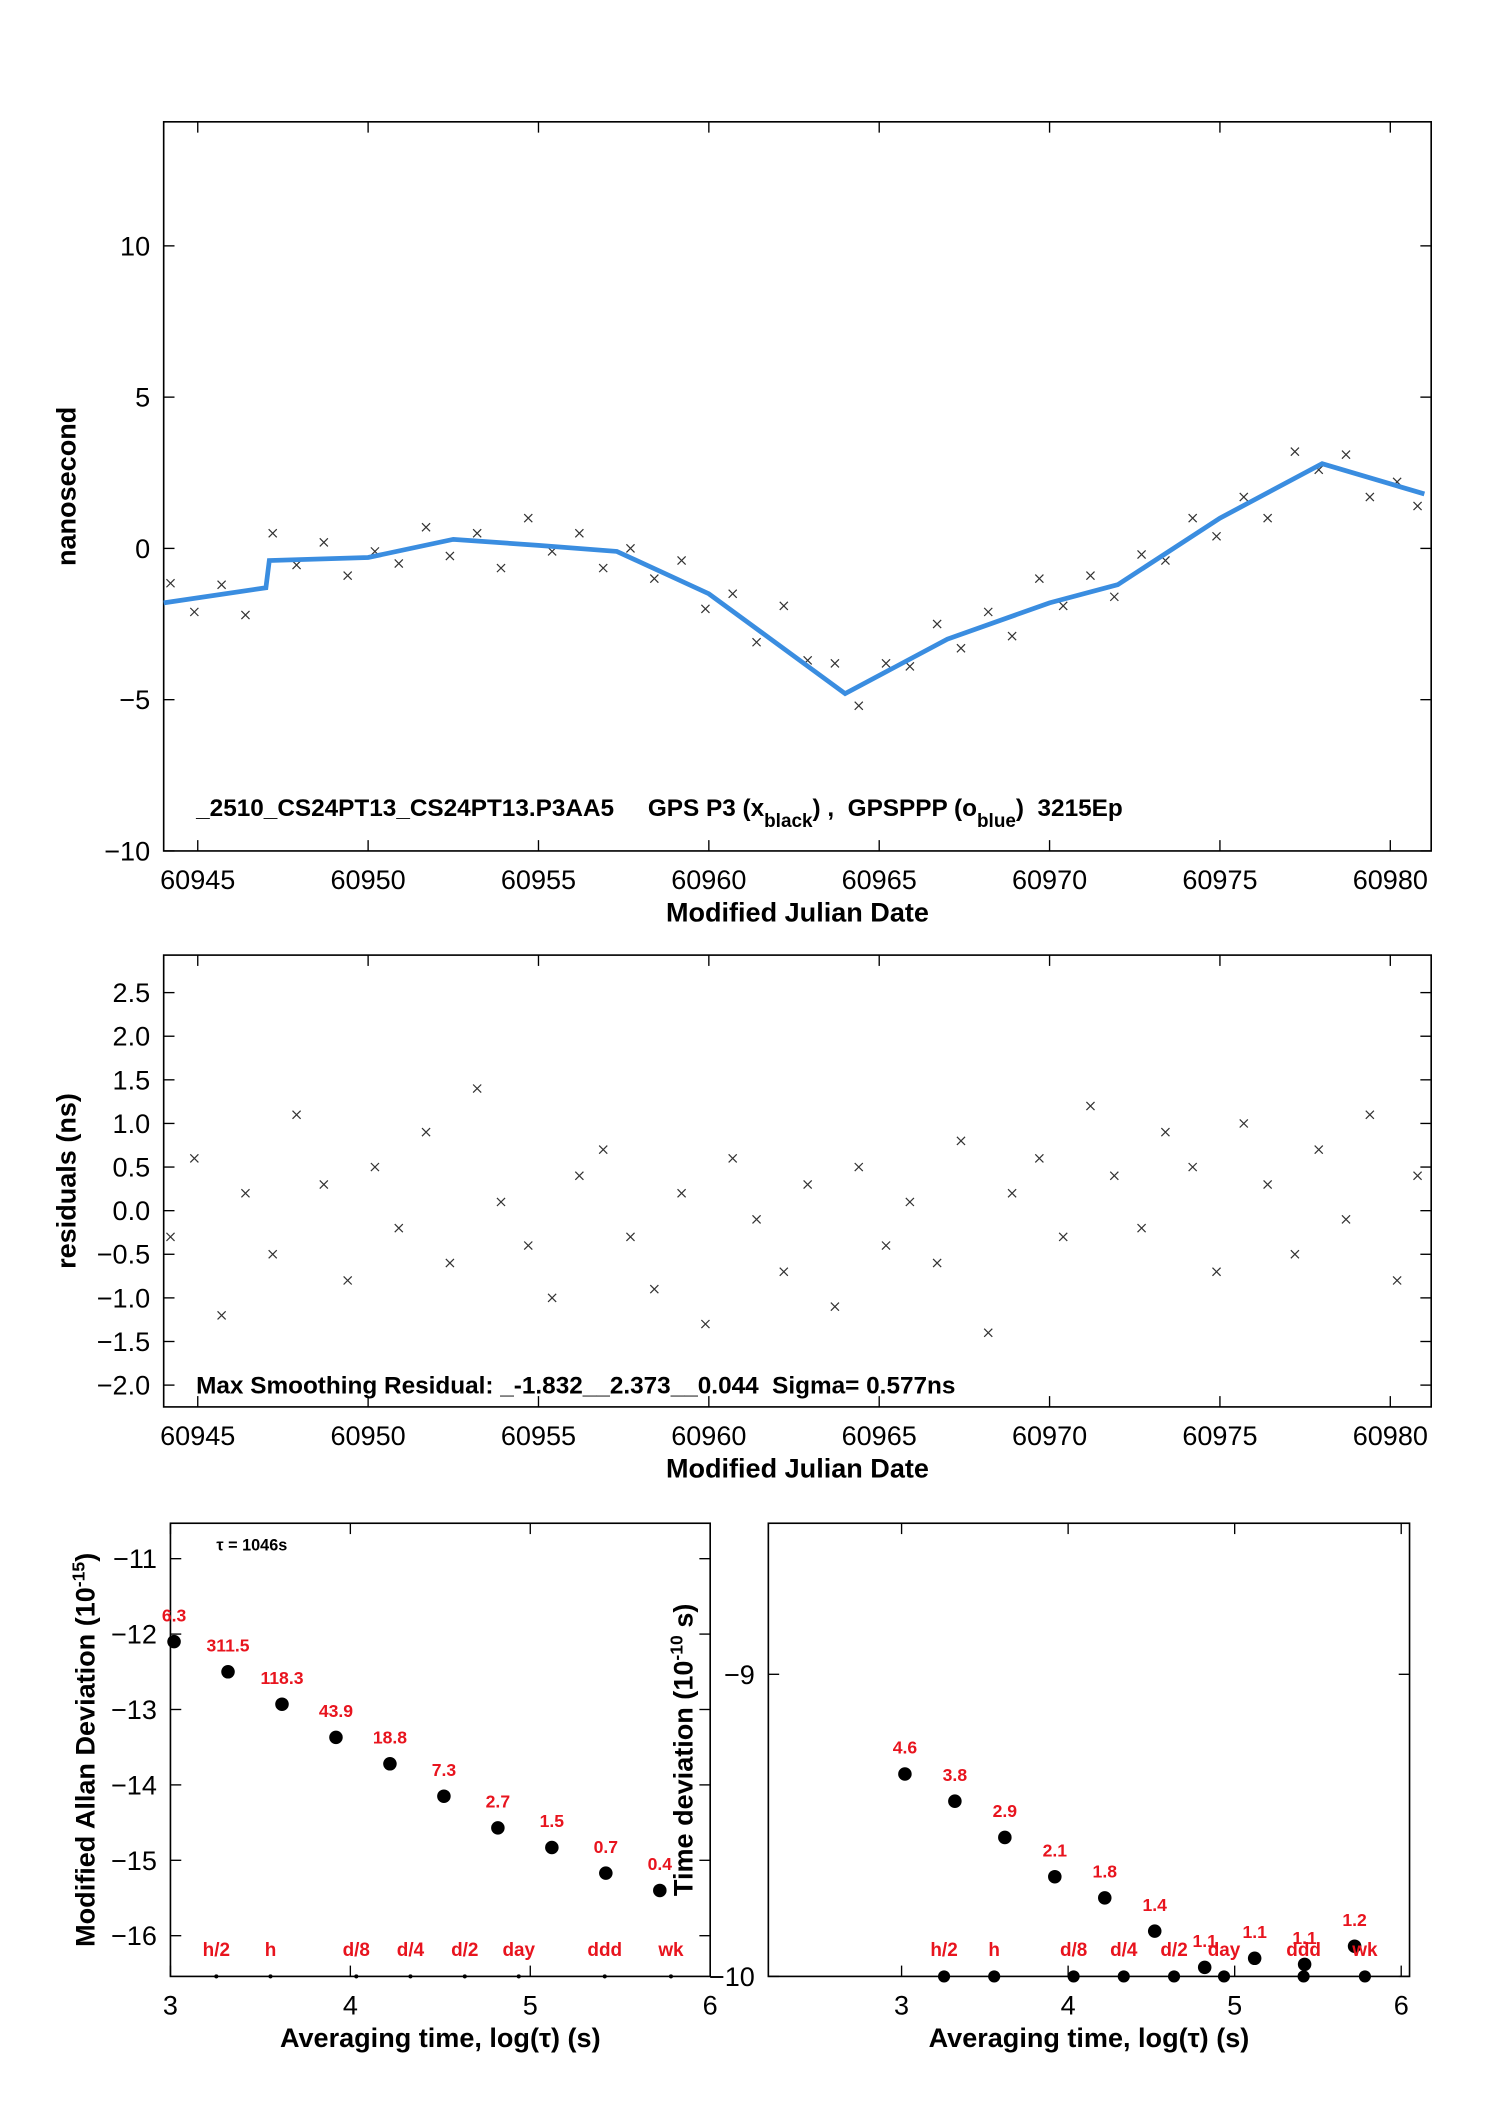 Image resolution: width=1488 pixels, height=2105 pixels. Describe the element at coordinates (1069, 808) in the screenshot. I see `annotation-part: ) 3215Ep` at that location.